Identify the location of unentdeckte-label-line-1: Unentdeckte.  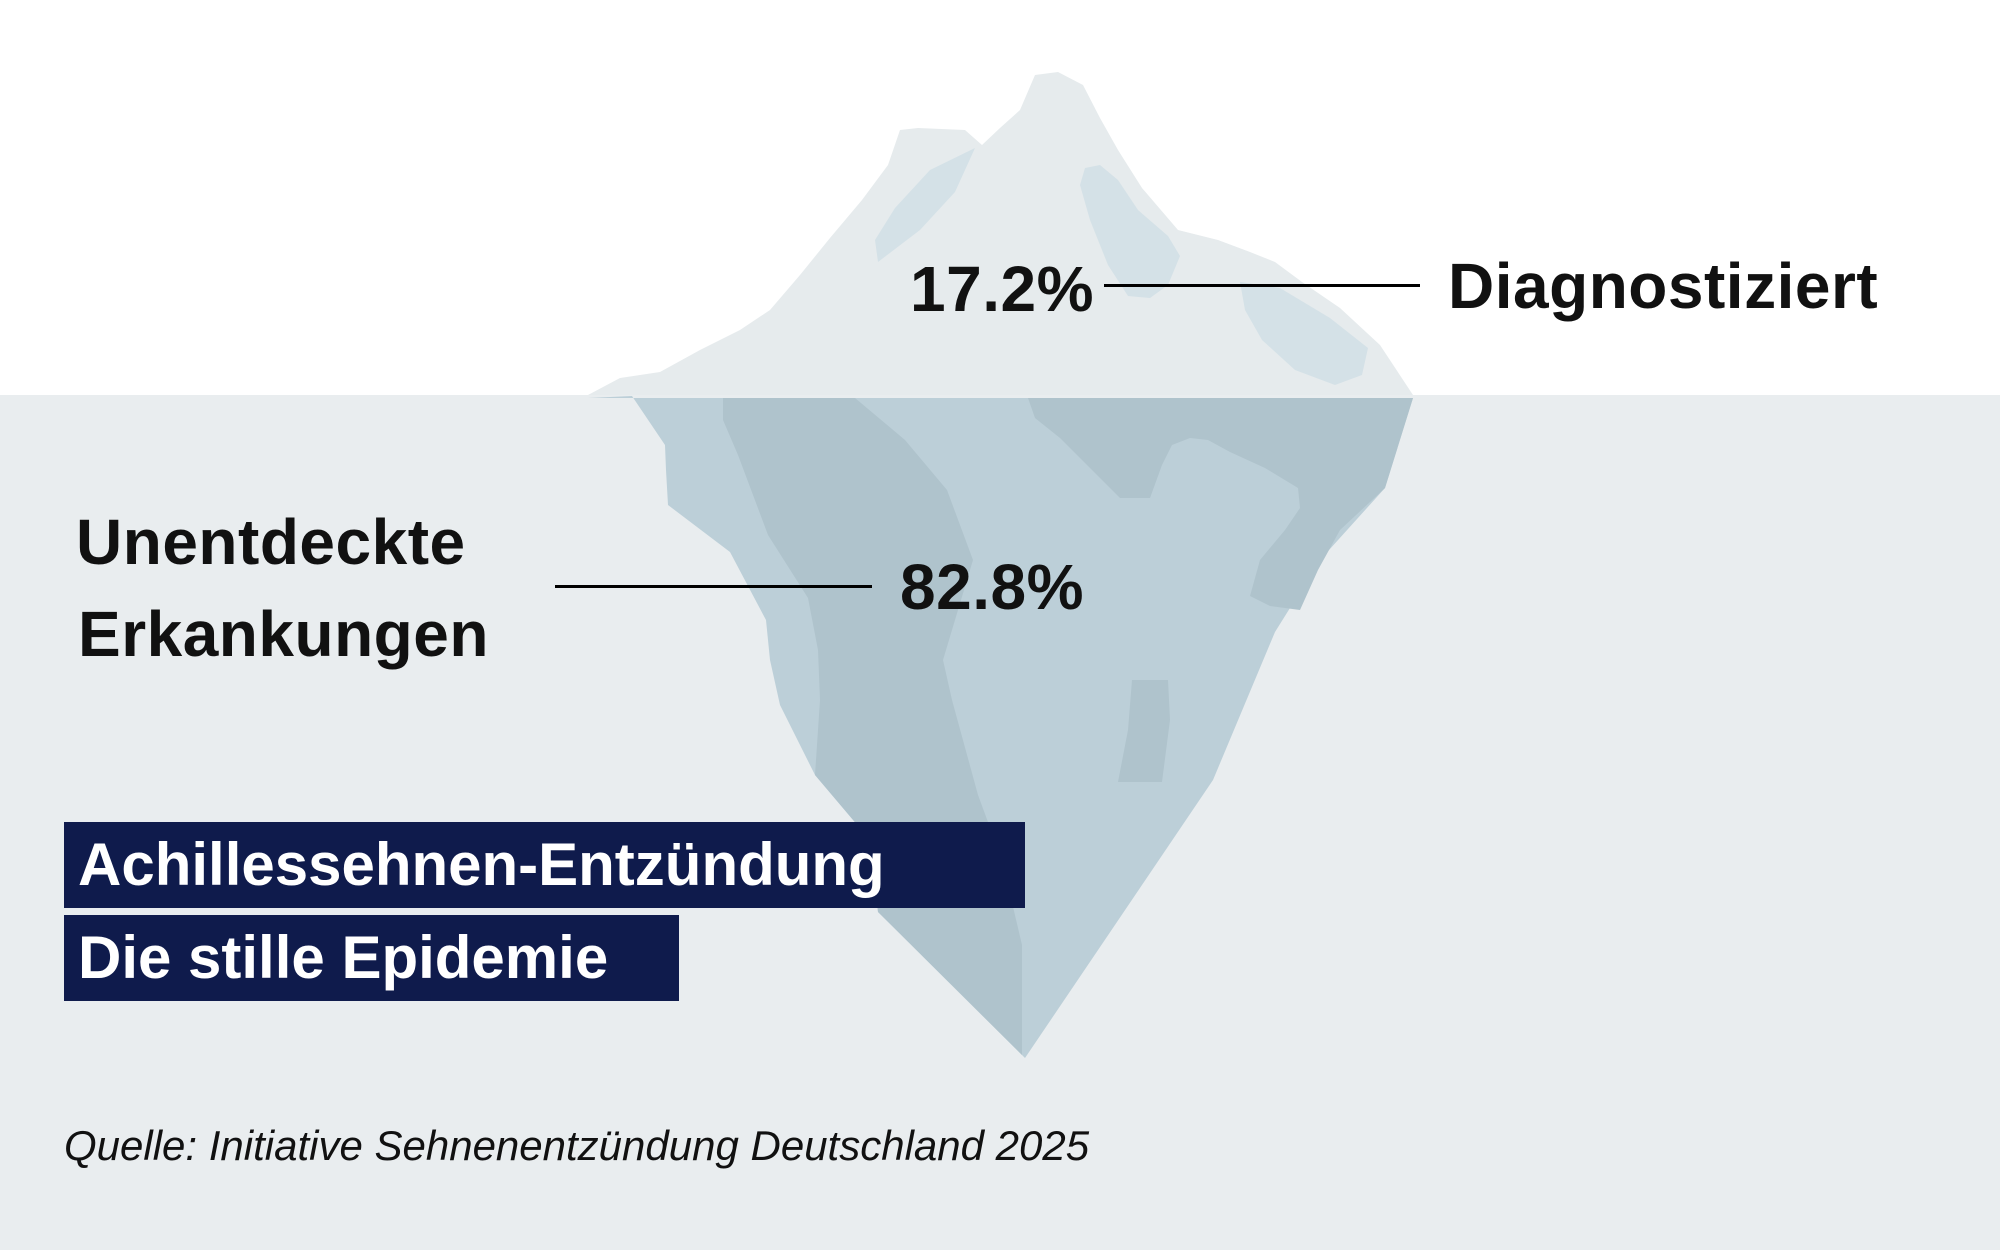
(271, 542).